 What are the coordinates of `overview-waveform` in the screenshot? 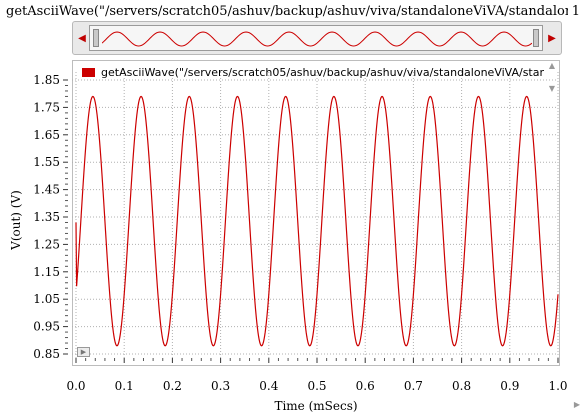 It's located at (317, 39).